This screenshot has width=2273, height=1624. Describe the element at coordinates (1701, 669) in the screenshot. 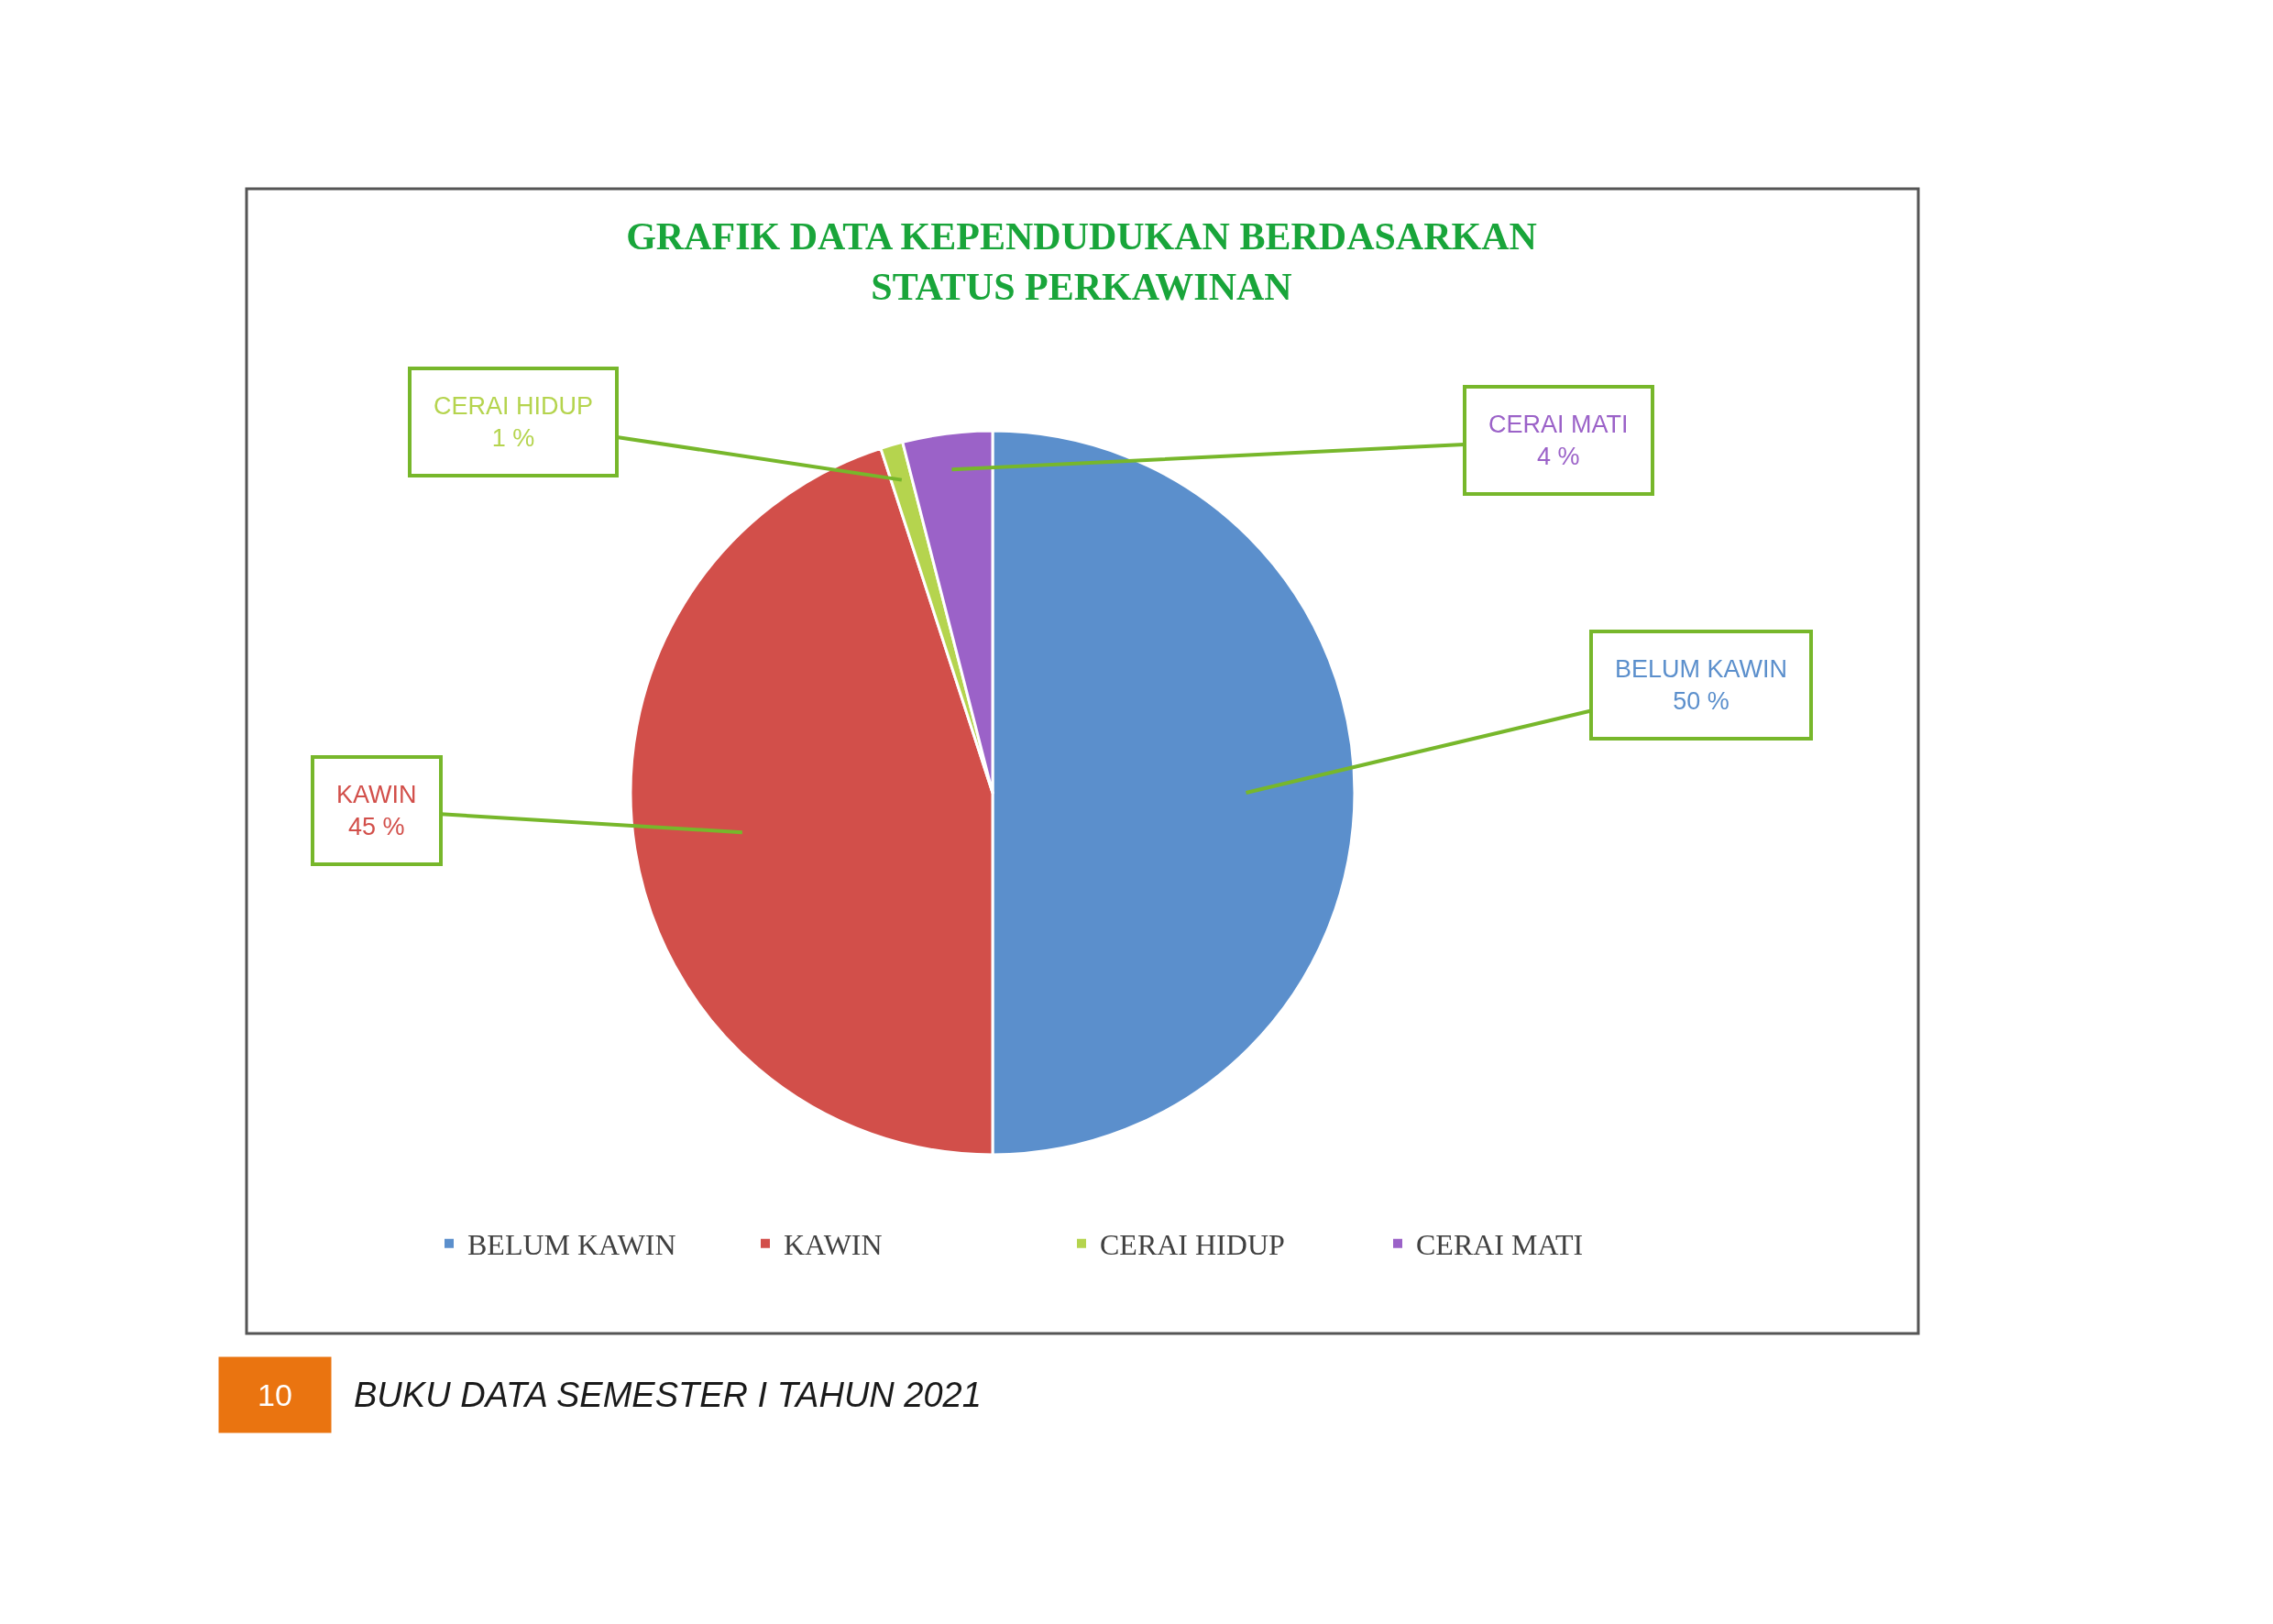

I see `slice-label: BELUM KAWIN` at that location.